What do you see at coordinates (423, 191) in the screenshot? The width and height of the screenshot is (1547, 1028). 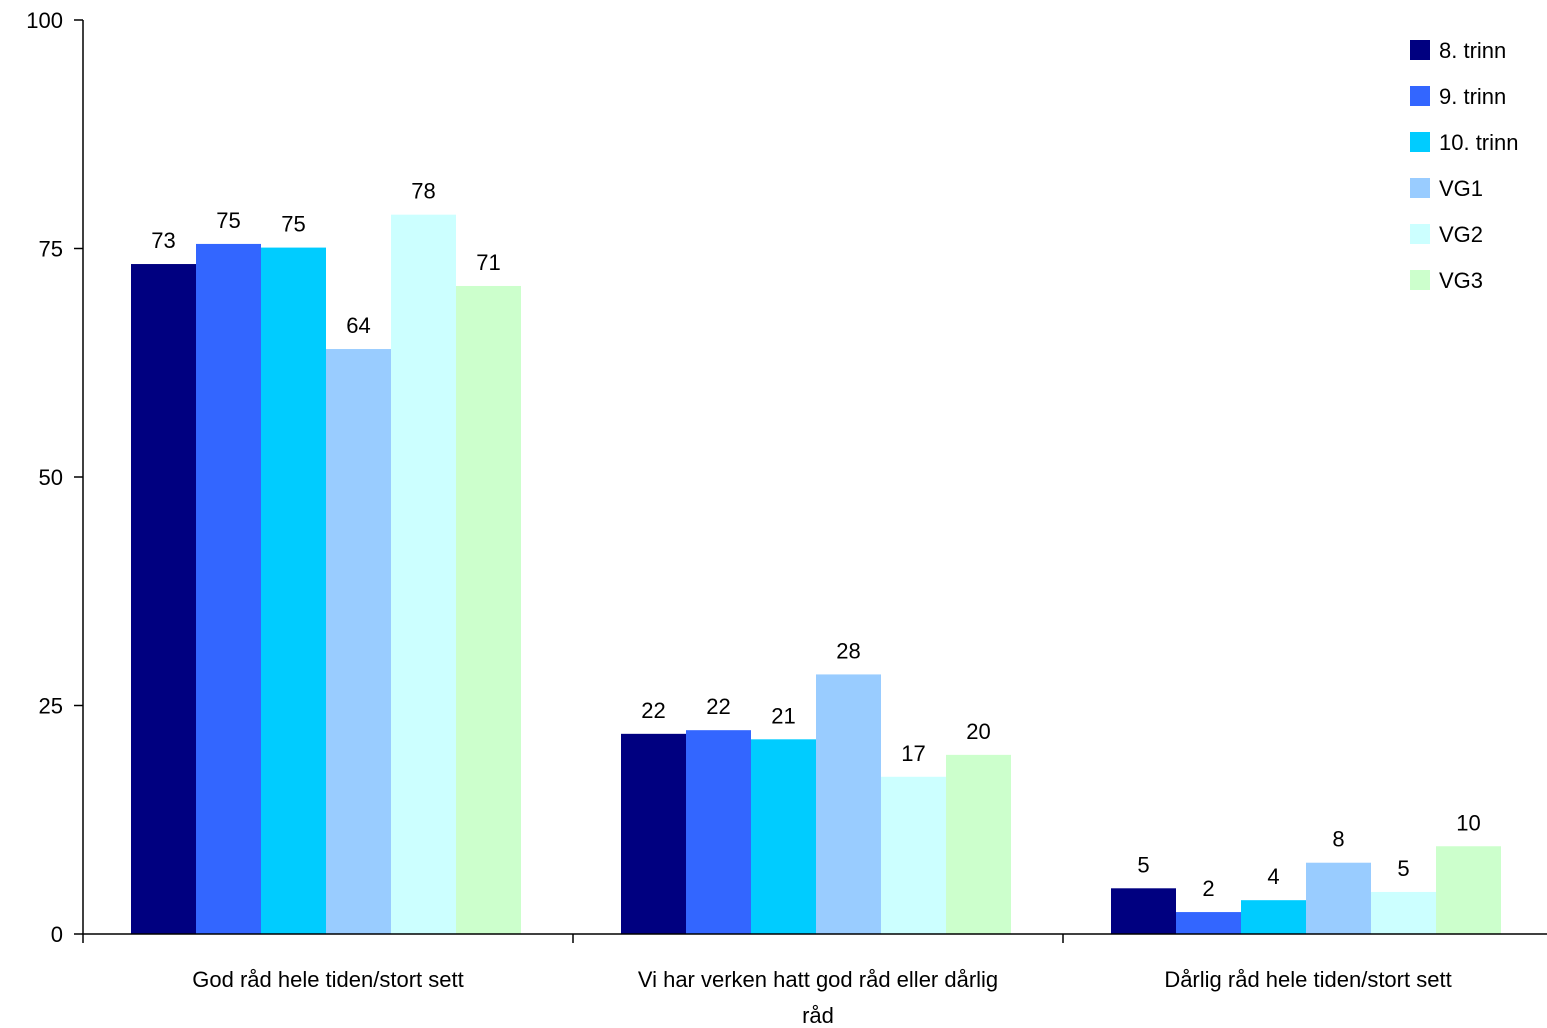 I see `data-label: 78` at bounding box center [423, 191].